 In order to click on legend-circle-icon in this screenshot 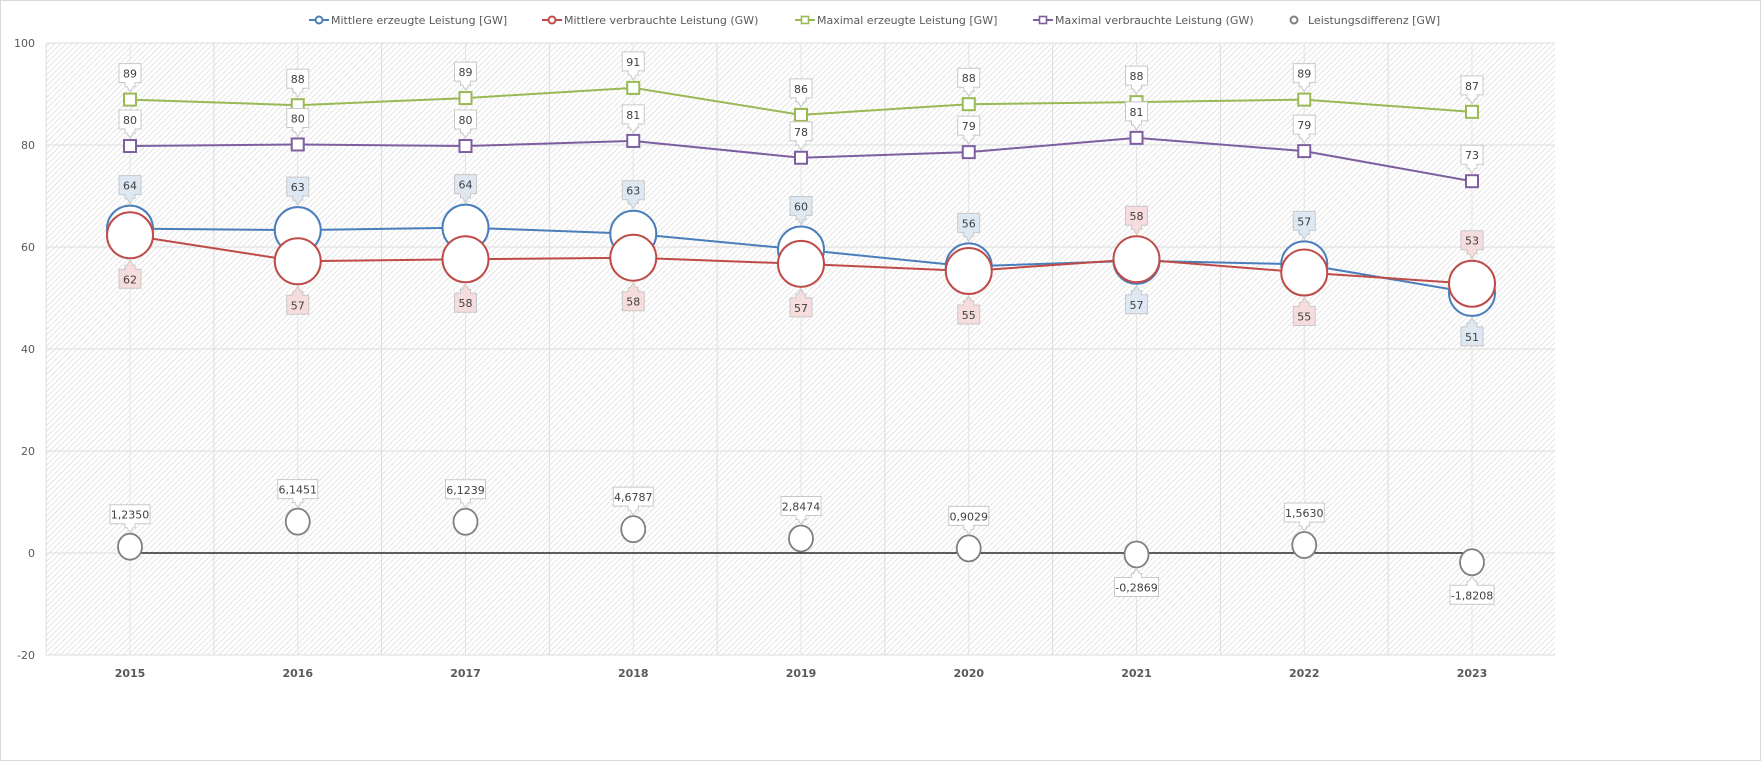, I will do `click(1294, 20)`.